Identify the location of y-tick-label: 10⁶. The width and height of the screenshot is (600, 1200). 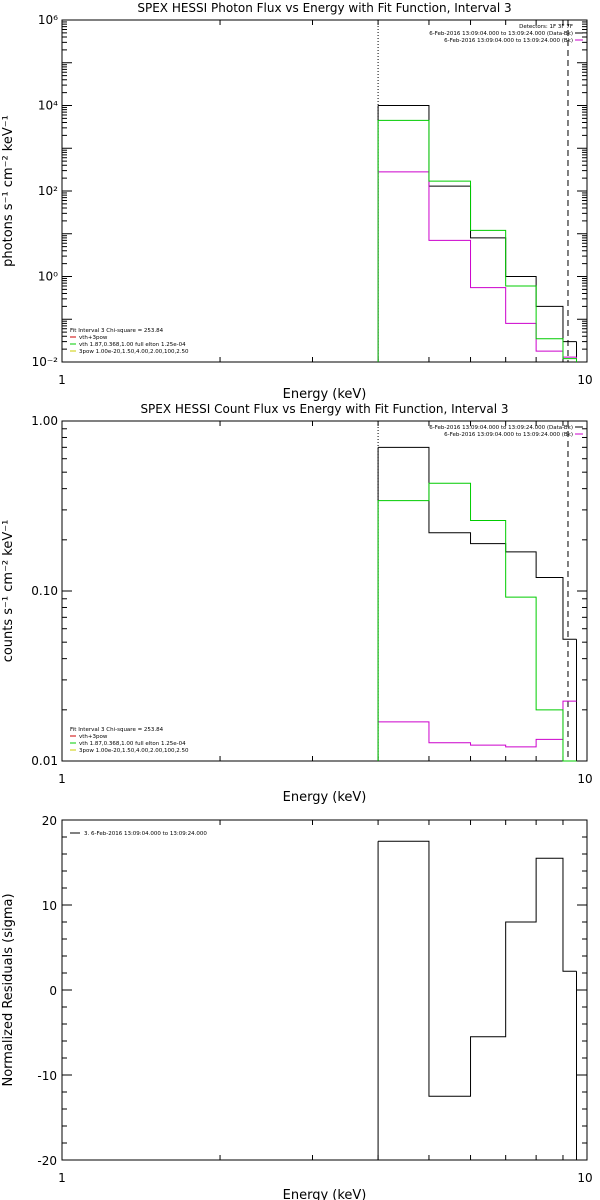
(48, 20).